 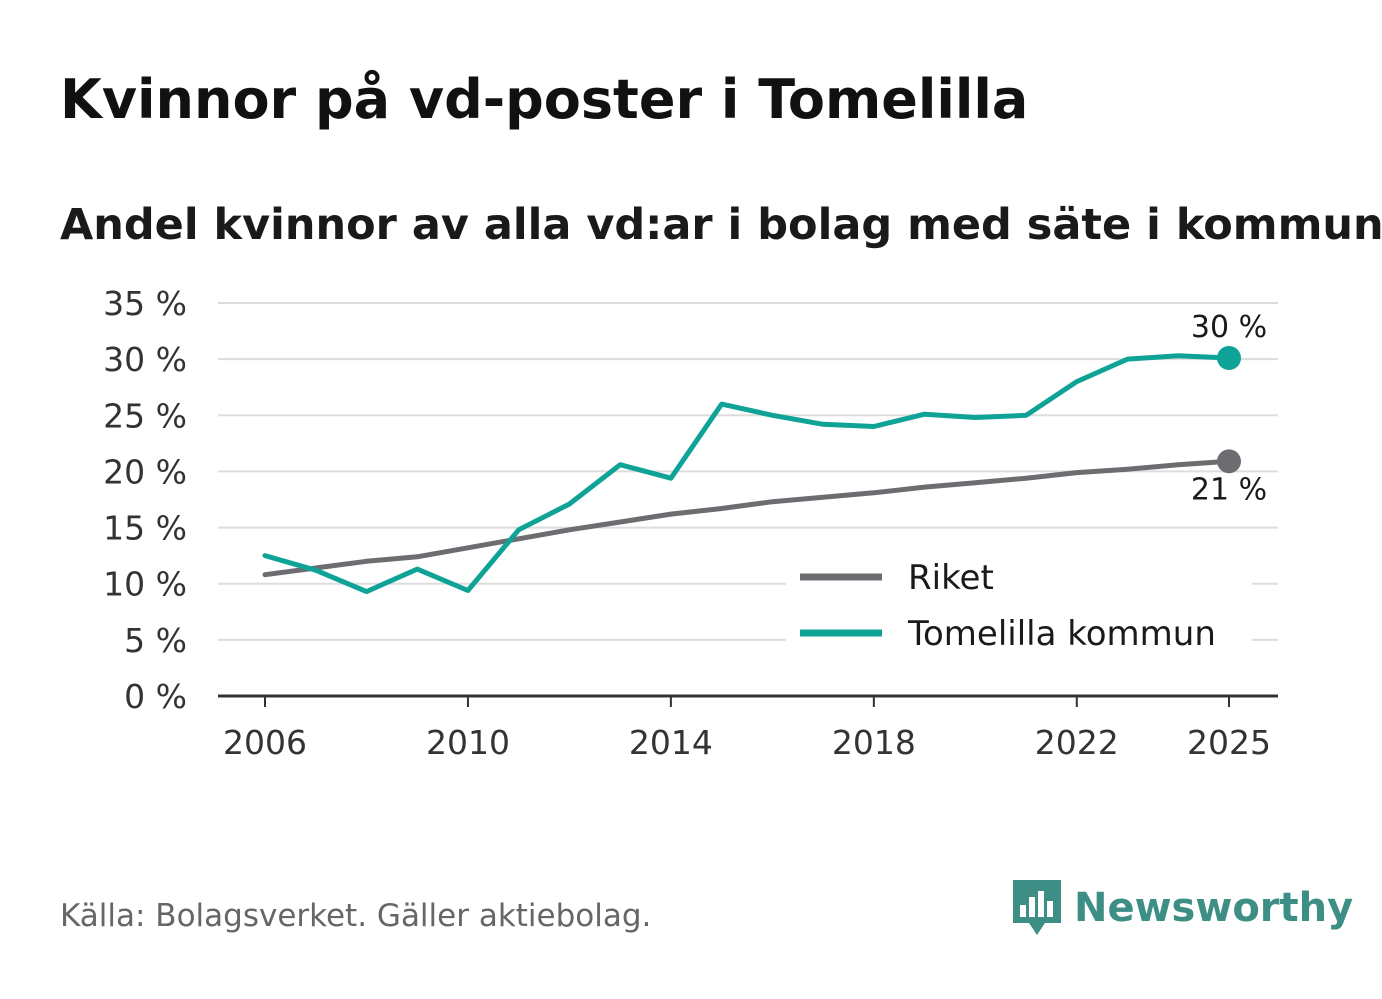 What do you see at coordinates (1229, 742) in the screenshot?
I see `x-tick-label: 2025` at bounding box center [1229, 742].